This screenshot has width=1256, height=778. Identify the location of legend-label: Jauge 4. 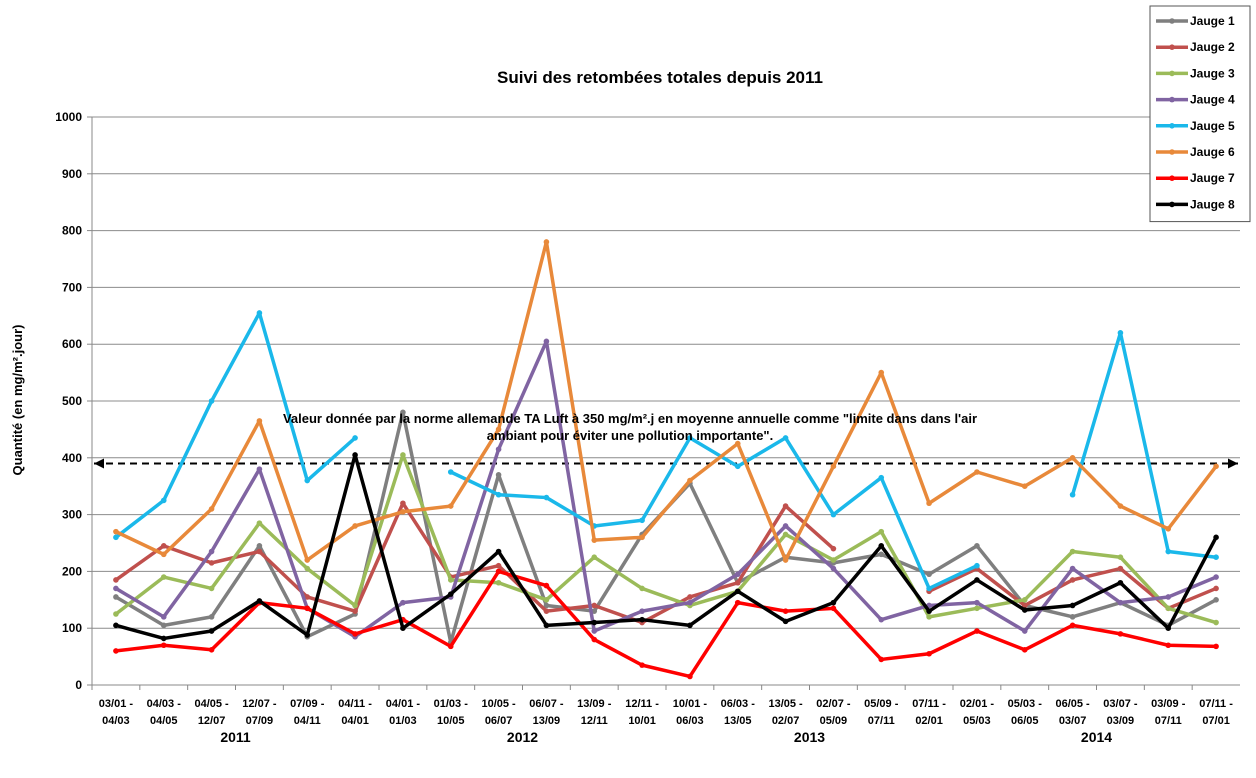
(1212, 100).